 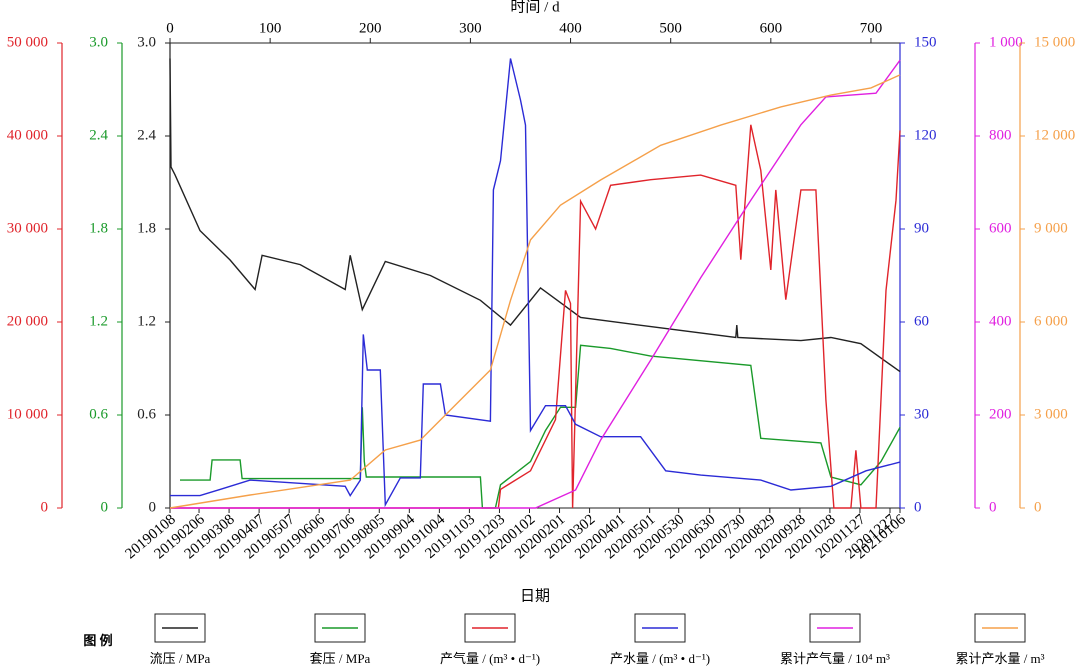 What do you see at coordinates (170, 28) in the screenshot?
I see `top-tick-label: 0` at bounding box center [170, 28].